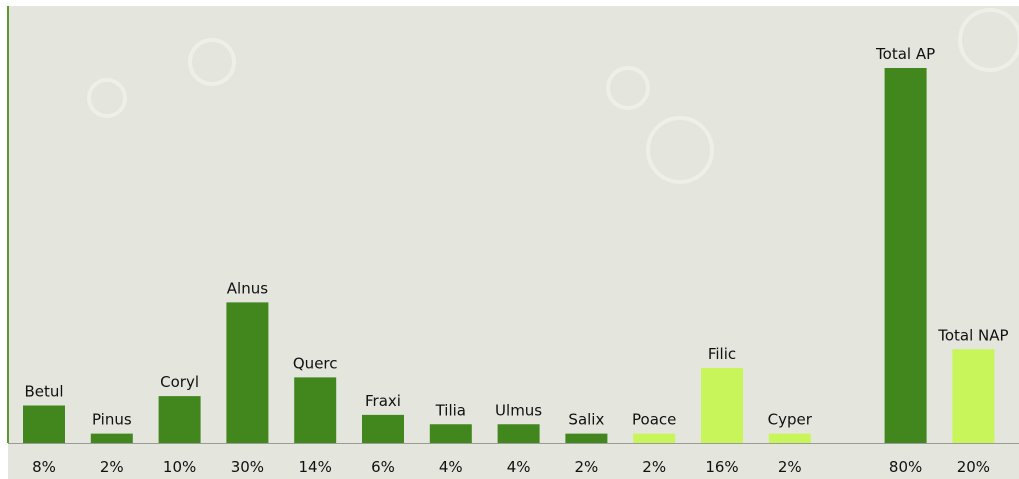  Describe the element at coordinates (450, 410) in the screenshot. I see `bar-name: Tilia` at that location.